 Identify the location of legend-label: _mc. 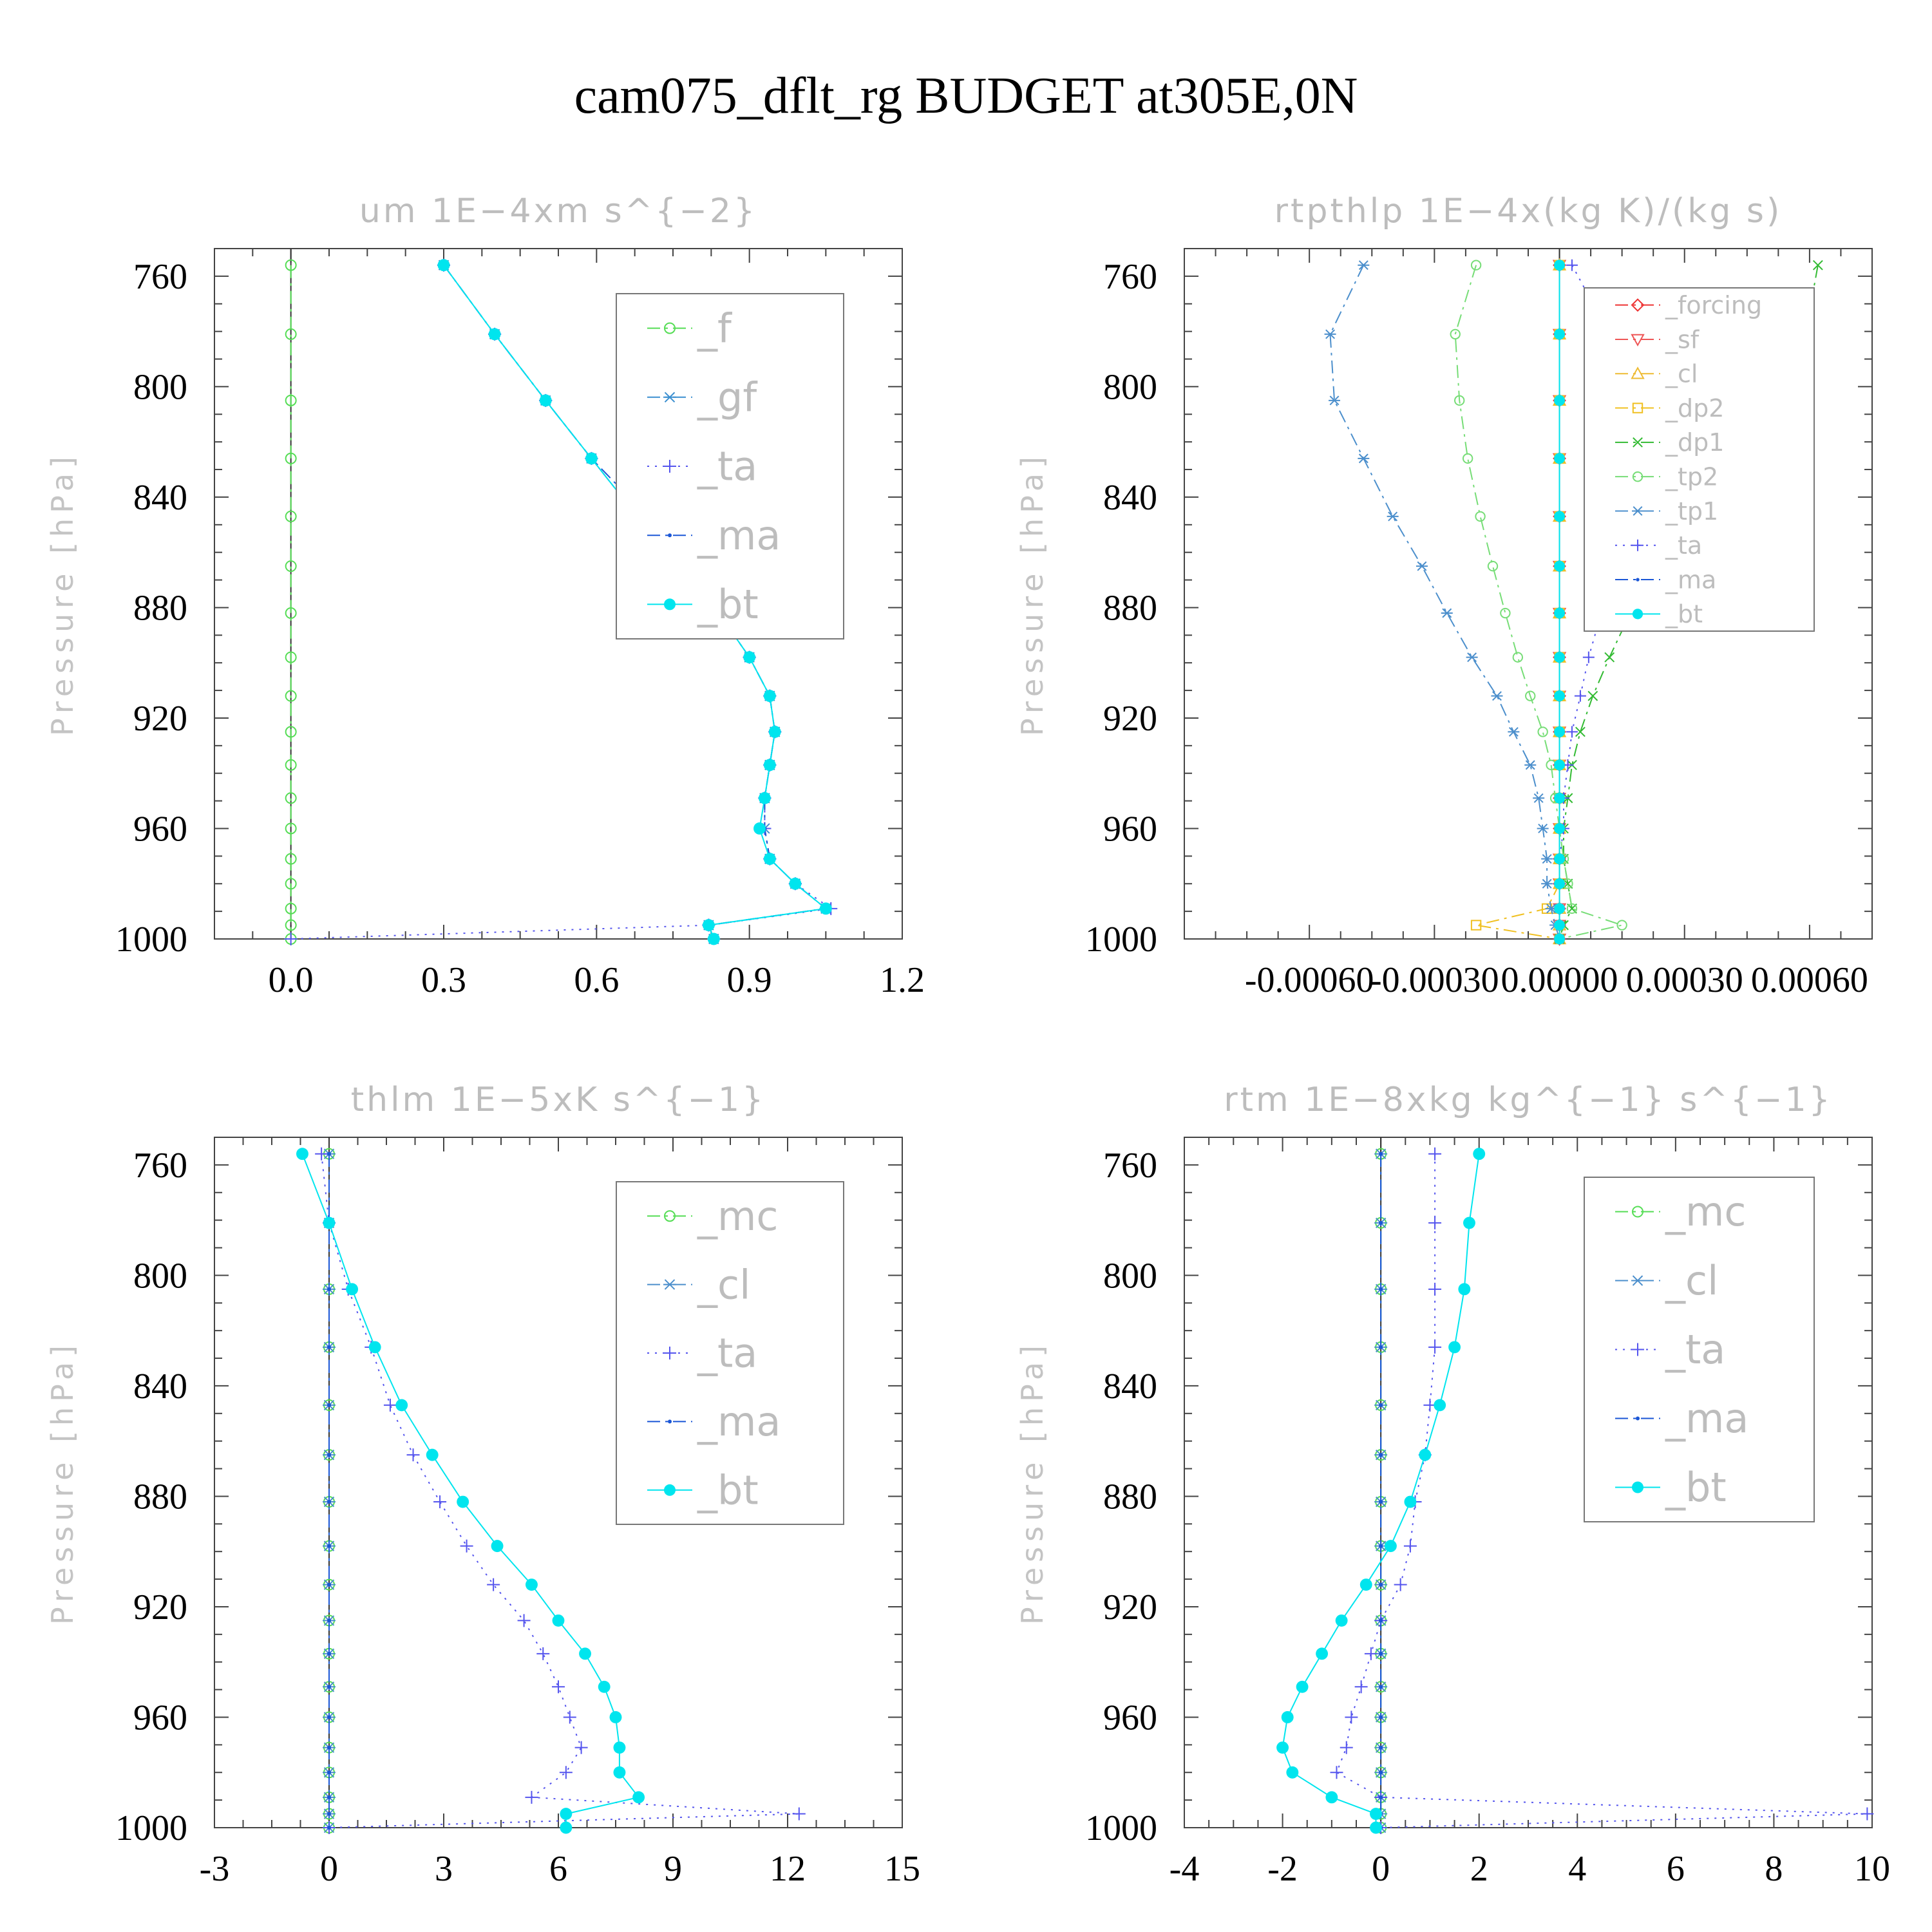
(738, 1217).